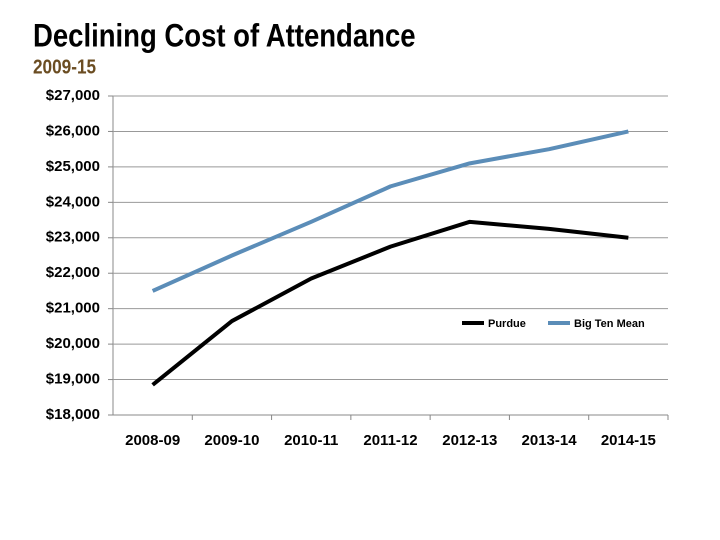 Image resolution: width=720 pixels, height=540 pixels. I want to click on chart-title: Declining Cost of Attendance, so click(224, 36).